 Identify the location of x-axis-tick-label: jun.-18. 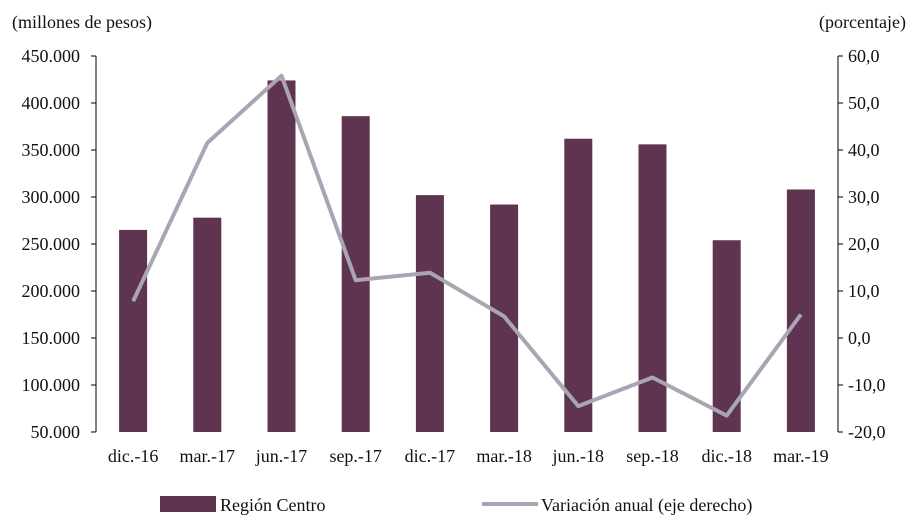
(578, 456).